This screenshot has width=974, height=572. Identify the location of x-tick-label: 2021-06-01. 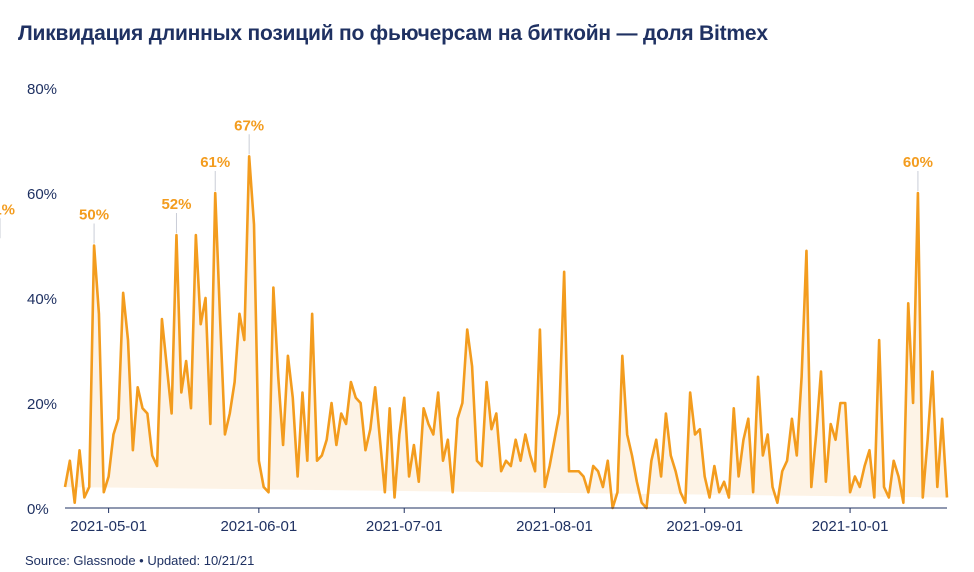
(258, 526).